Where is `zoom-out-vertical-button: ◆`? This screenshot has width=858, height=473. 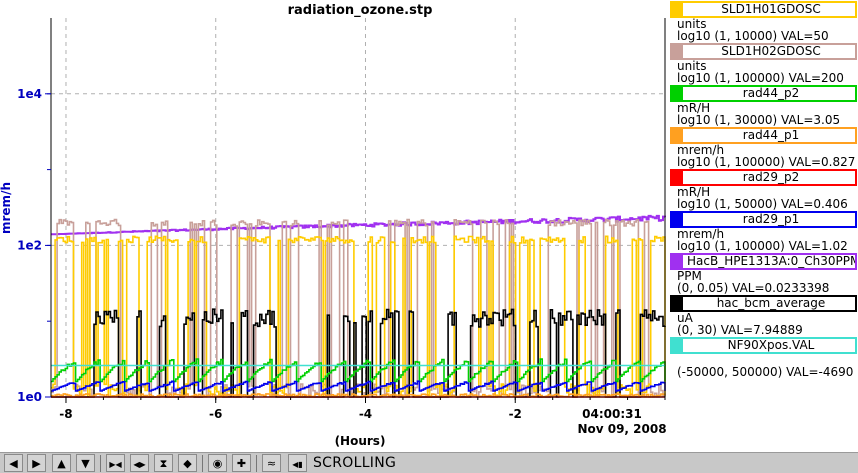 zoom-out-vertical-button: ◆ is located at coordinates (187, 463).